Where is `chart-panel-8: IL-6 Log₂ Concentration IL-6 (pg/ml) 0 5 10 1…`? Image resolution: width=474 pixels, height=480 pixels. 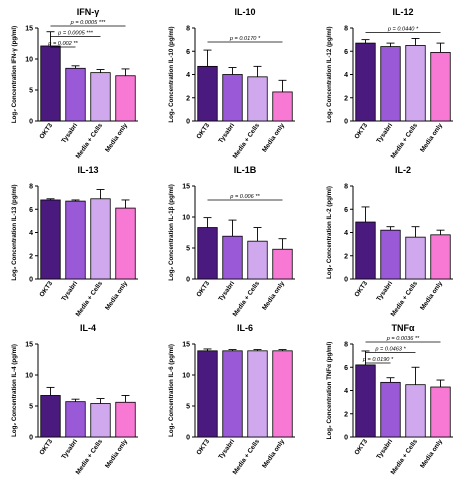
chart-panel-8: IL-6 Log₂ Concentration IL-6 (pg/ml) 0 5 10 1… is located at coordinates (231, 399).